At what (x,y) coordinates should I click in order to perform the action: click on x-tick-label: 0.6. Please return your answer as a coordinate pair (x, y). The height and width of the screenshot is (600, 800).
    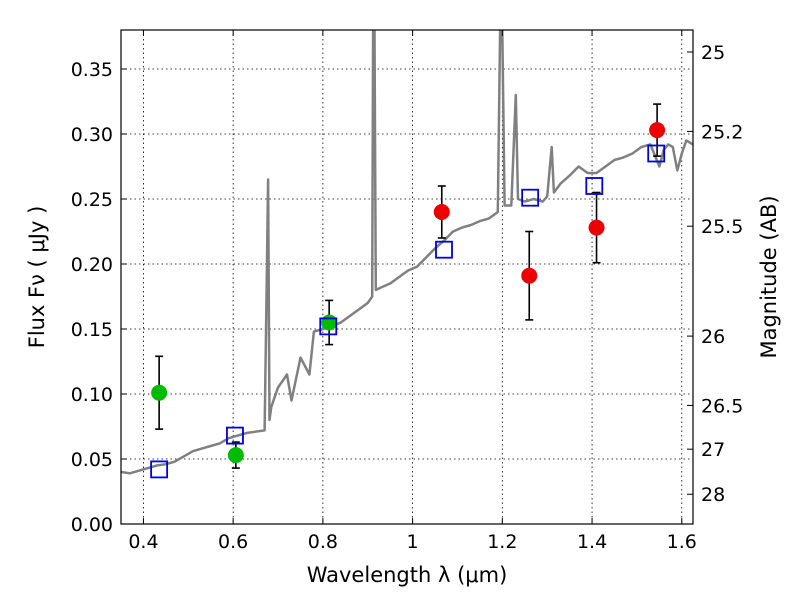
    Looking at the image, I should click on (233, 542).